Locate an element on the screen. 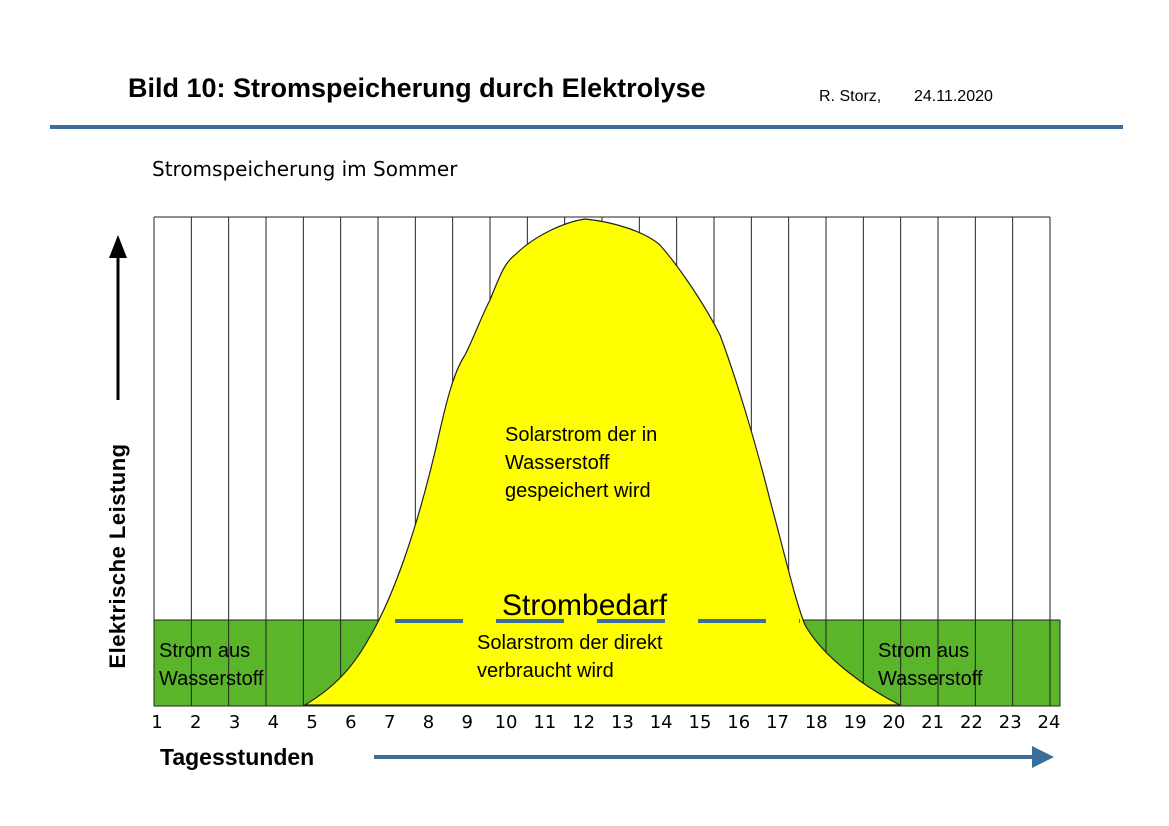 Image resolution: width=1169 pixels, height=826 pixels. hour-tick-22: 22 is located at coordinates (971, 722).